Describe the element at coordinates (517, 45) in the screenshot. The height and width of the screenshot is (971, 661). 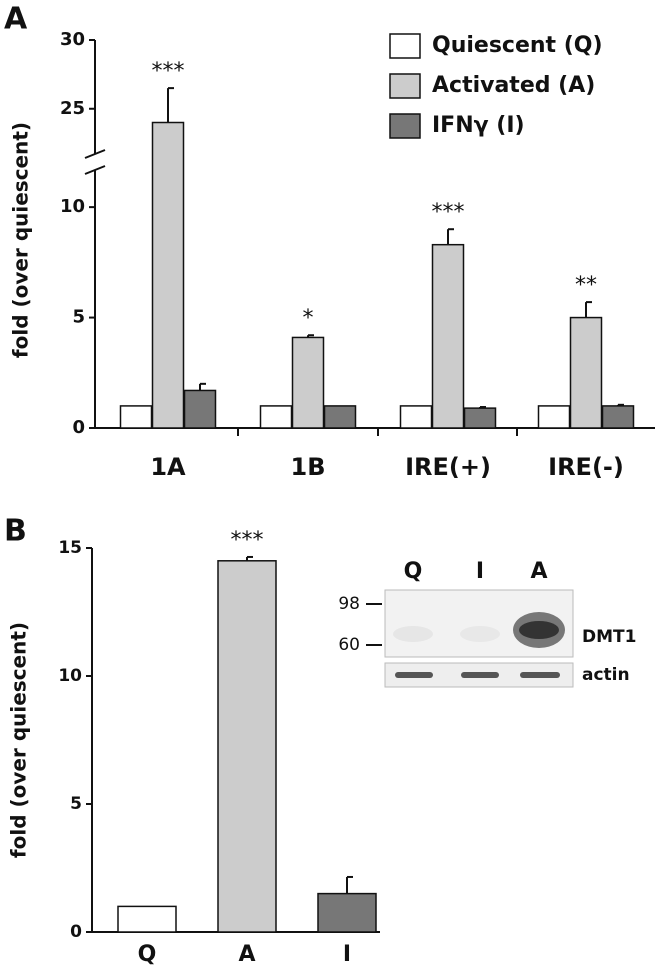
I see `legend-label: Quiescent (Q)` at that location.